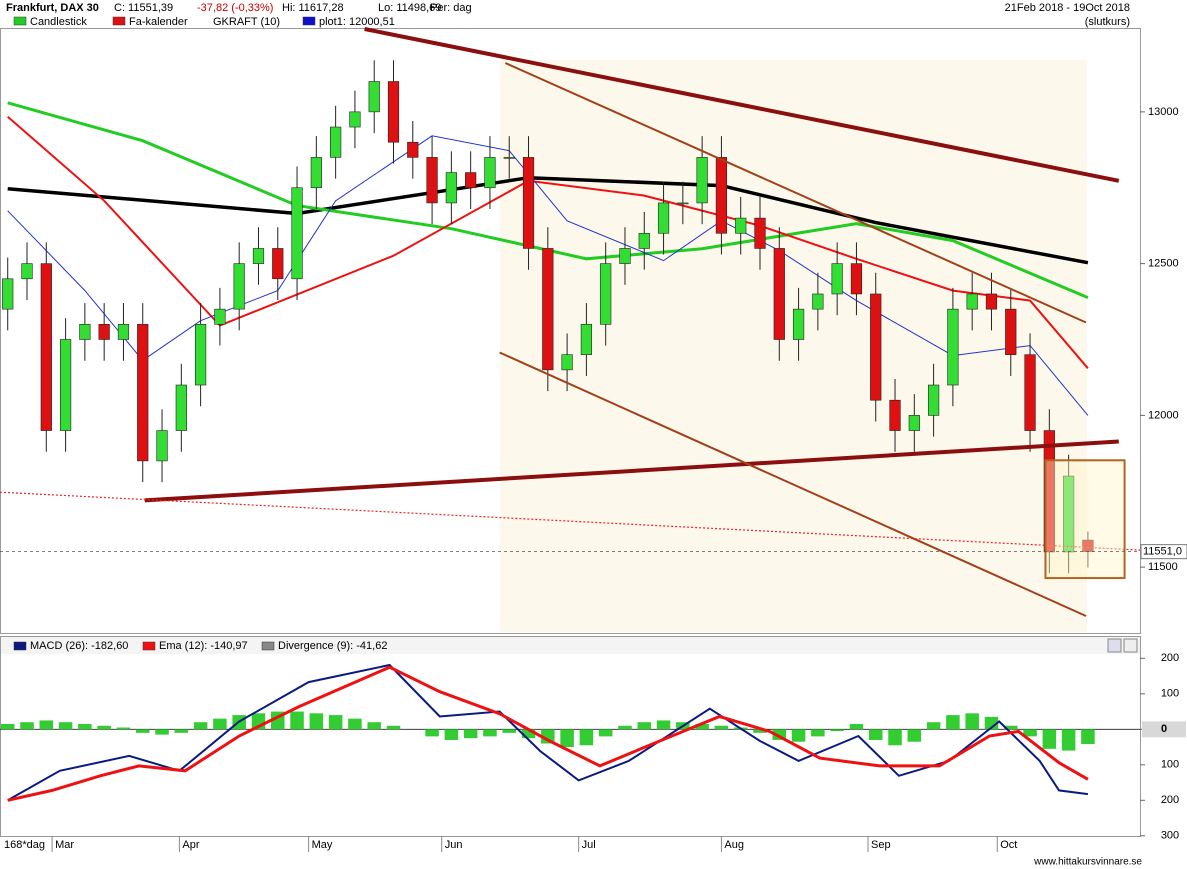  What do you see at coordinates (1163, 567) in the screenshot?
I see `y-tick-label: 11500` at bounding box center [1163, 567].